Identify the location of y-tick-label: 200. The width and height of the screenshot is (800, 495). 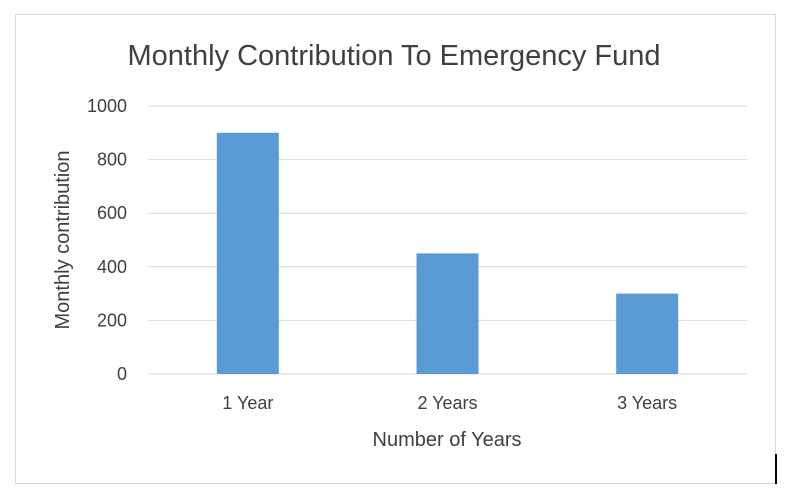
(112, 320).